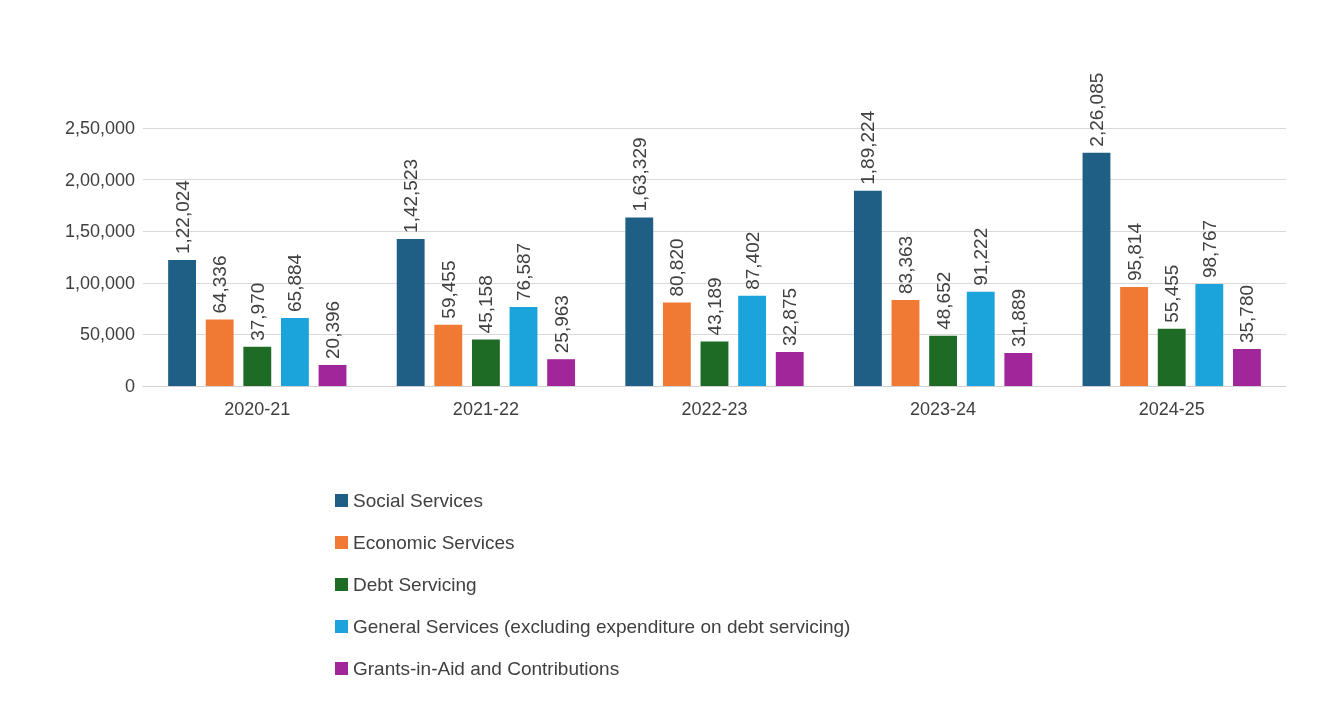 This screenshot has width=1317, height=724. I want to click on x-tick-label: 2023-24, so click(943, 409).